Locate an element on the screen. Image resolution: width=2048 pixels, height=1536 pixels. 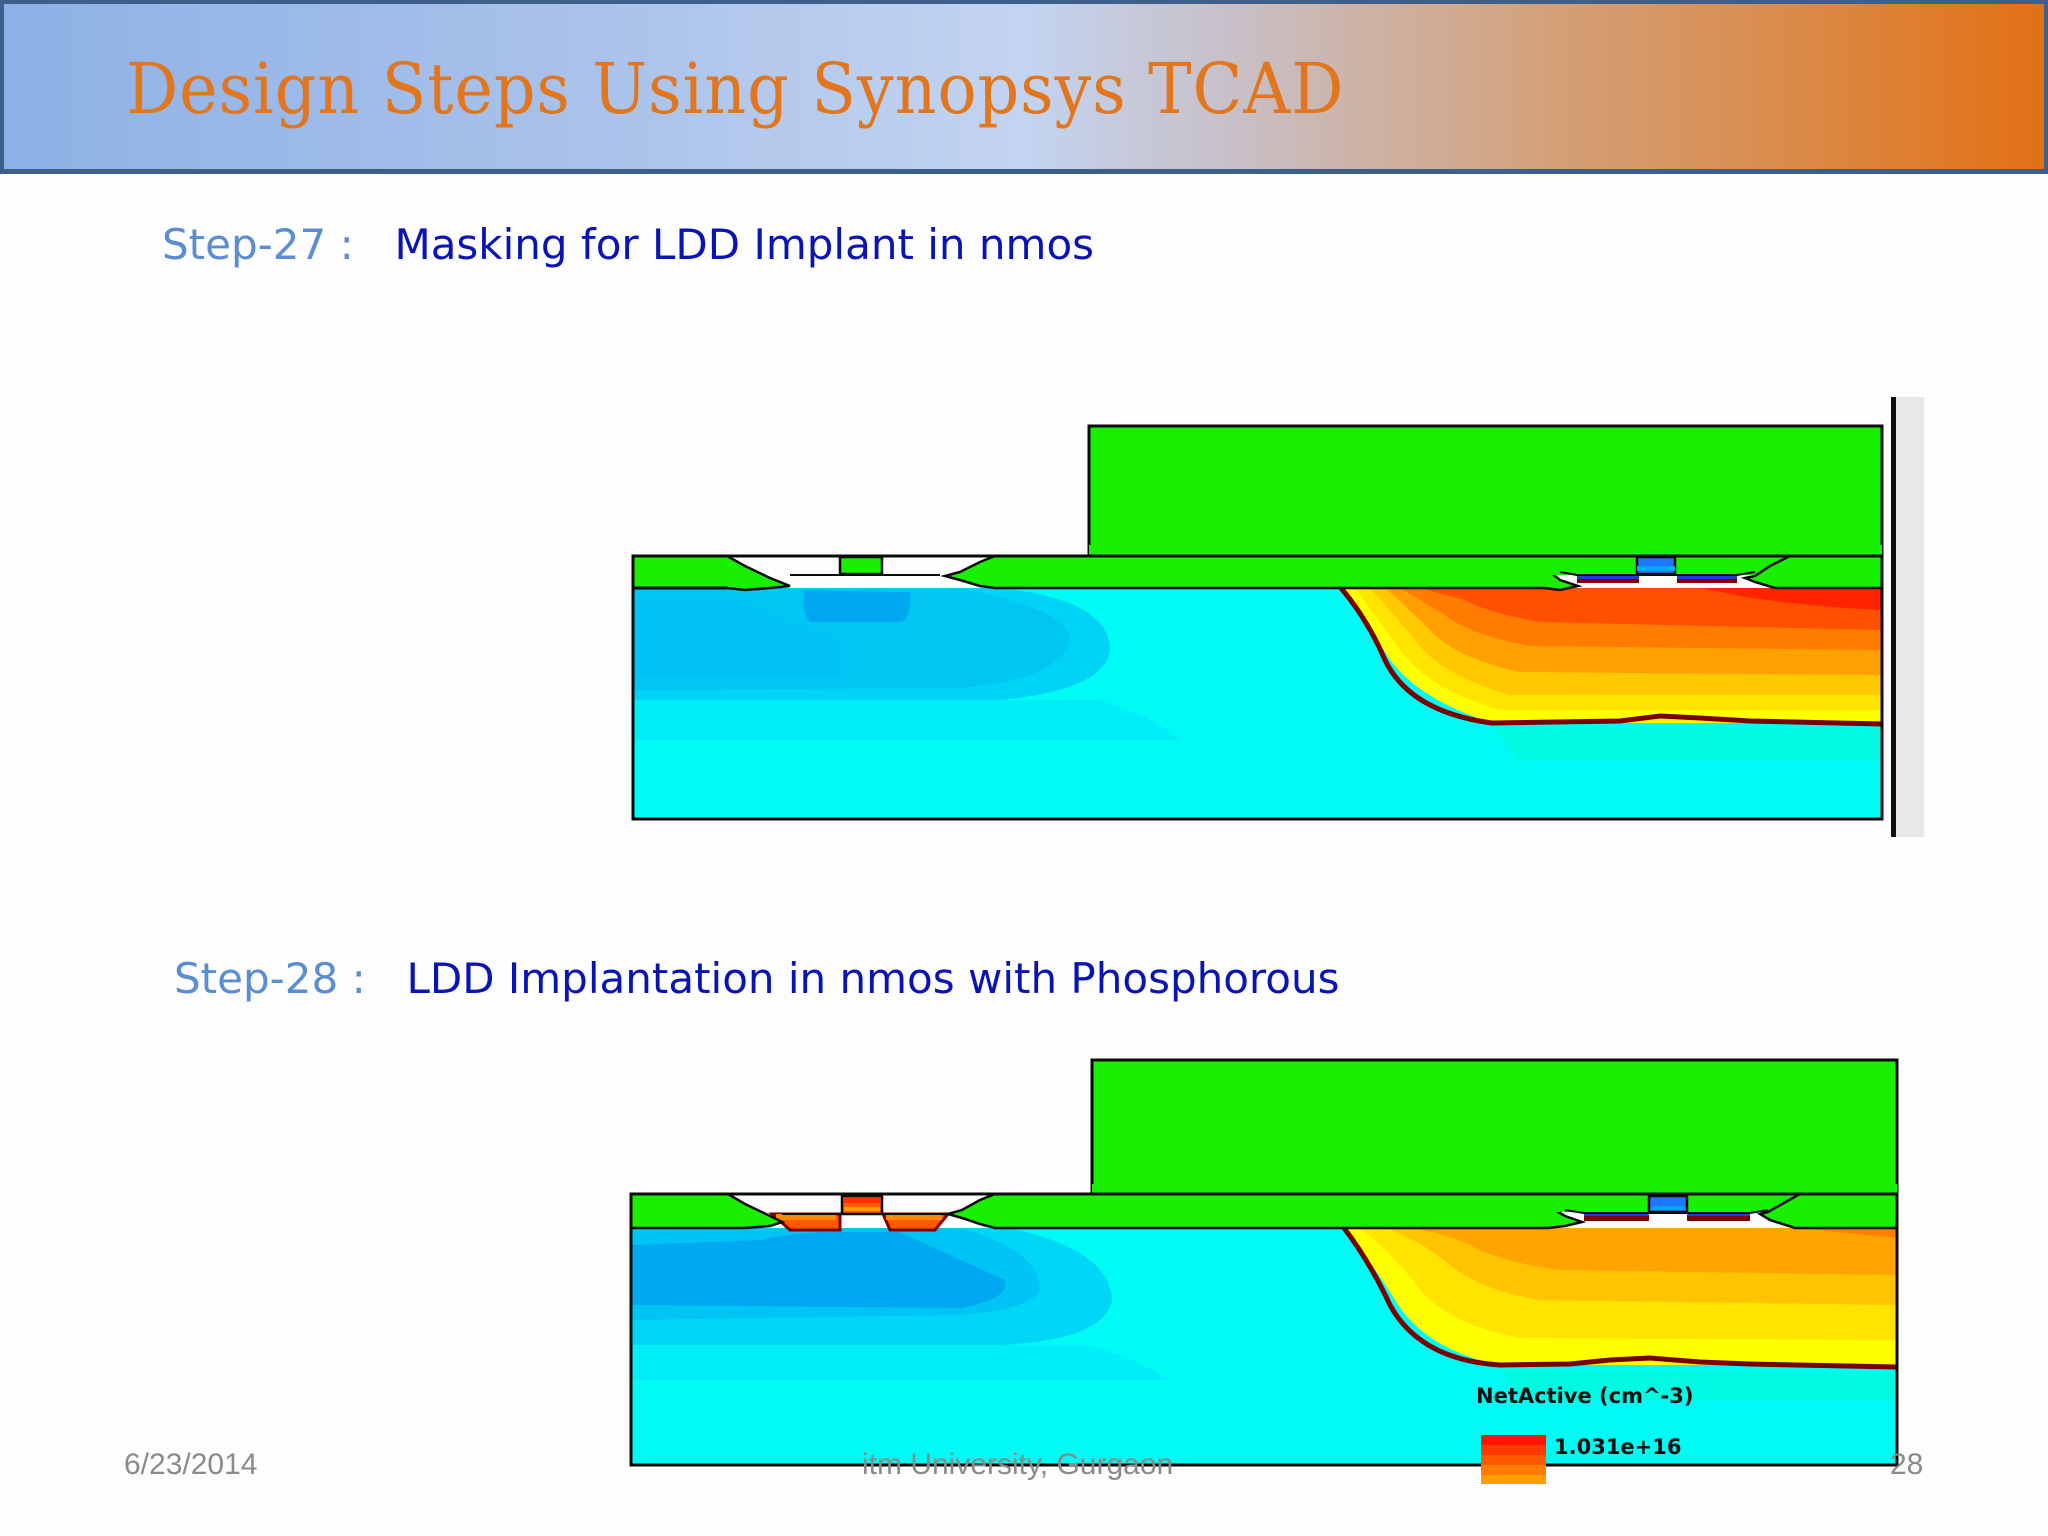
footer-page-number: 28 is located at coordinates (1907, 1464).